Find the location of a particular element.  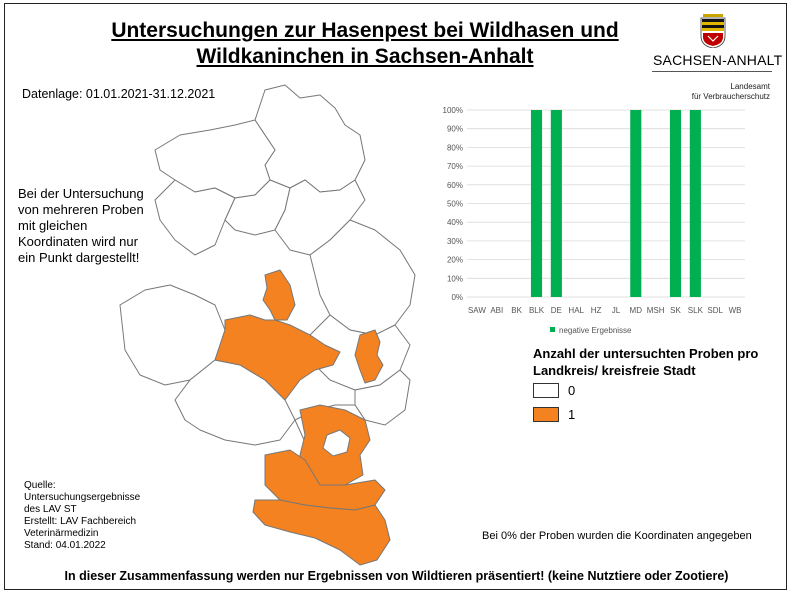

y-tick-label: 100% is located at coordinates (453, 110).